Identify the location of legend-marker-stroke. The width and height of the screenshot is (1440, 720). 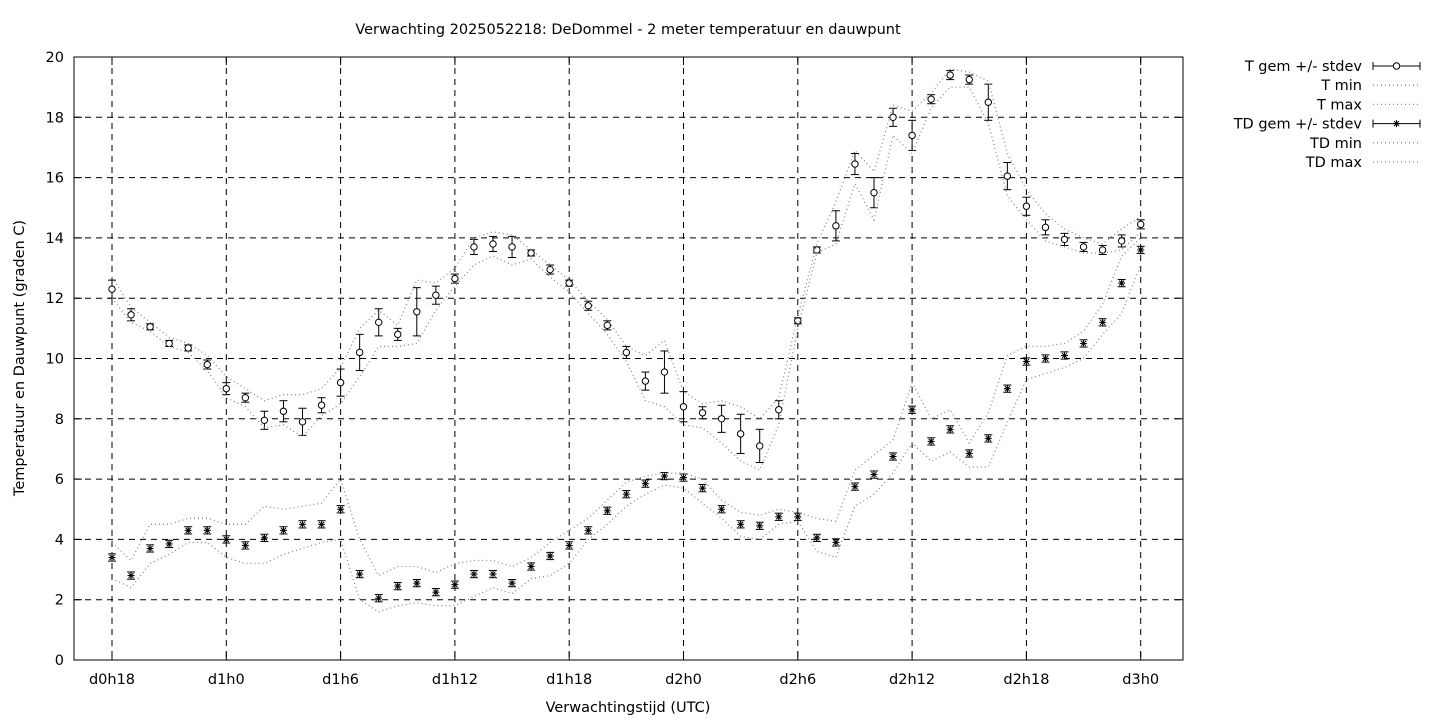
(1396, 123).